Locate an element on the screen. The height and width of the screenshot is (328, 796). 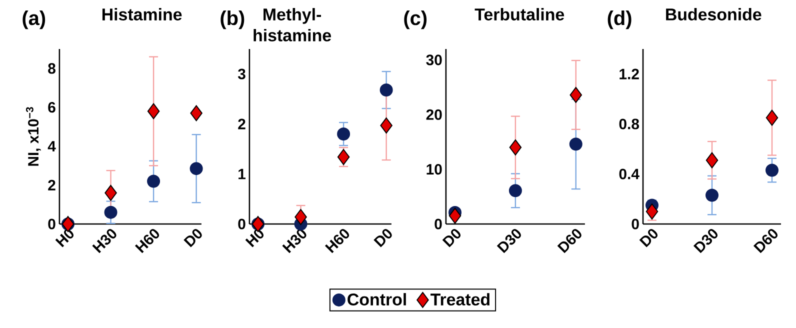
y-tick-label: 0.4 is located at coordinates (629, 174).